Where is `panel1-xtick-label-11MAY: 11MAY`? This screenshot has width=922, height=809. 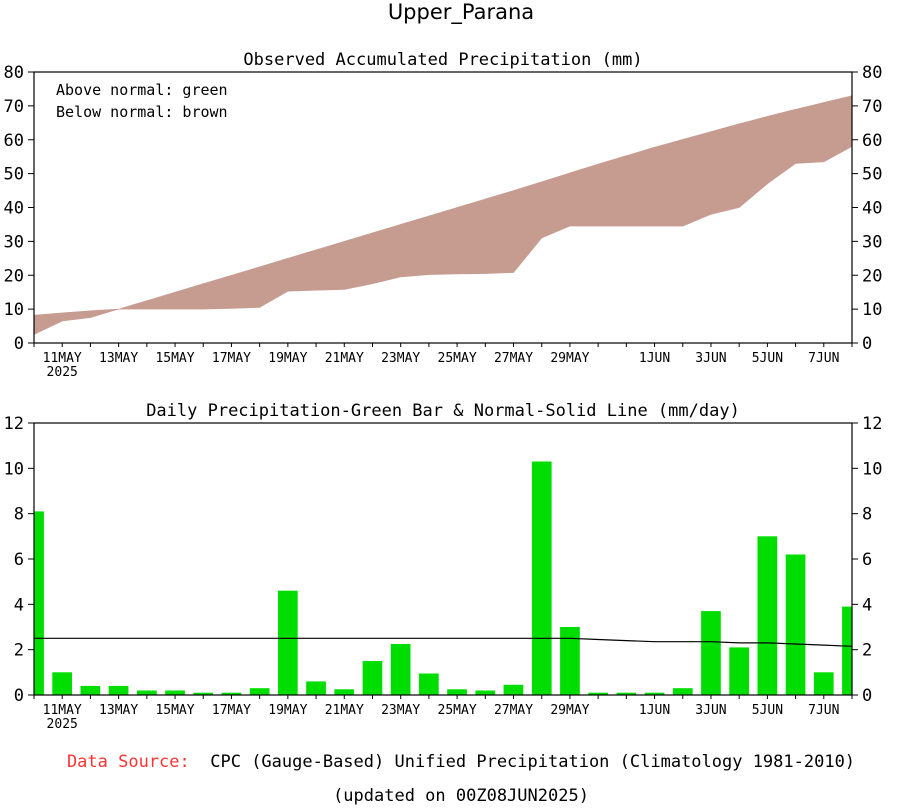 panel1-xtick-label-11MAY: 11MAY is located at coordinates (62, 358).